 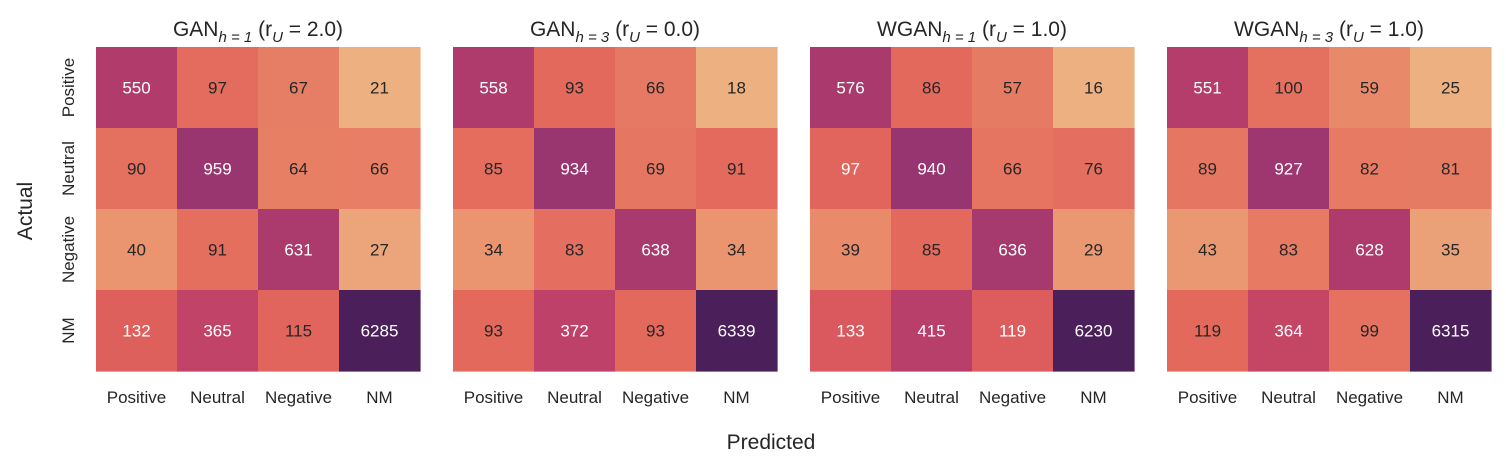 I want to click on cell-value-label: 59, so click(x=1369, y=88).